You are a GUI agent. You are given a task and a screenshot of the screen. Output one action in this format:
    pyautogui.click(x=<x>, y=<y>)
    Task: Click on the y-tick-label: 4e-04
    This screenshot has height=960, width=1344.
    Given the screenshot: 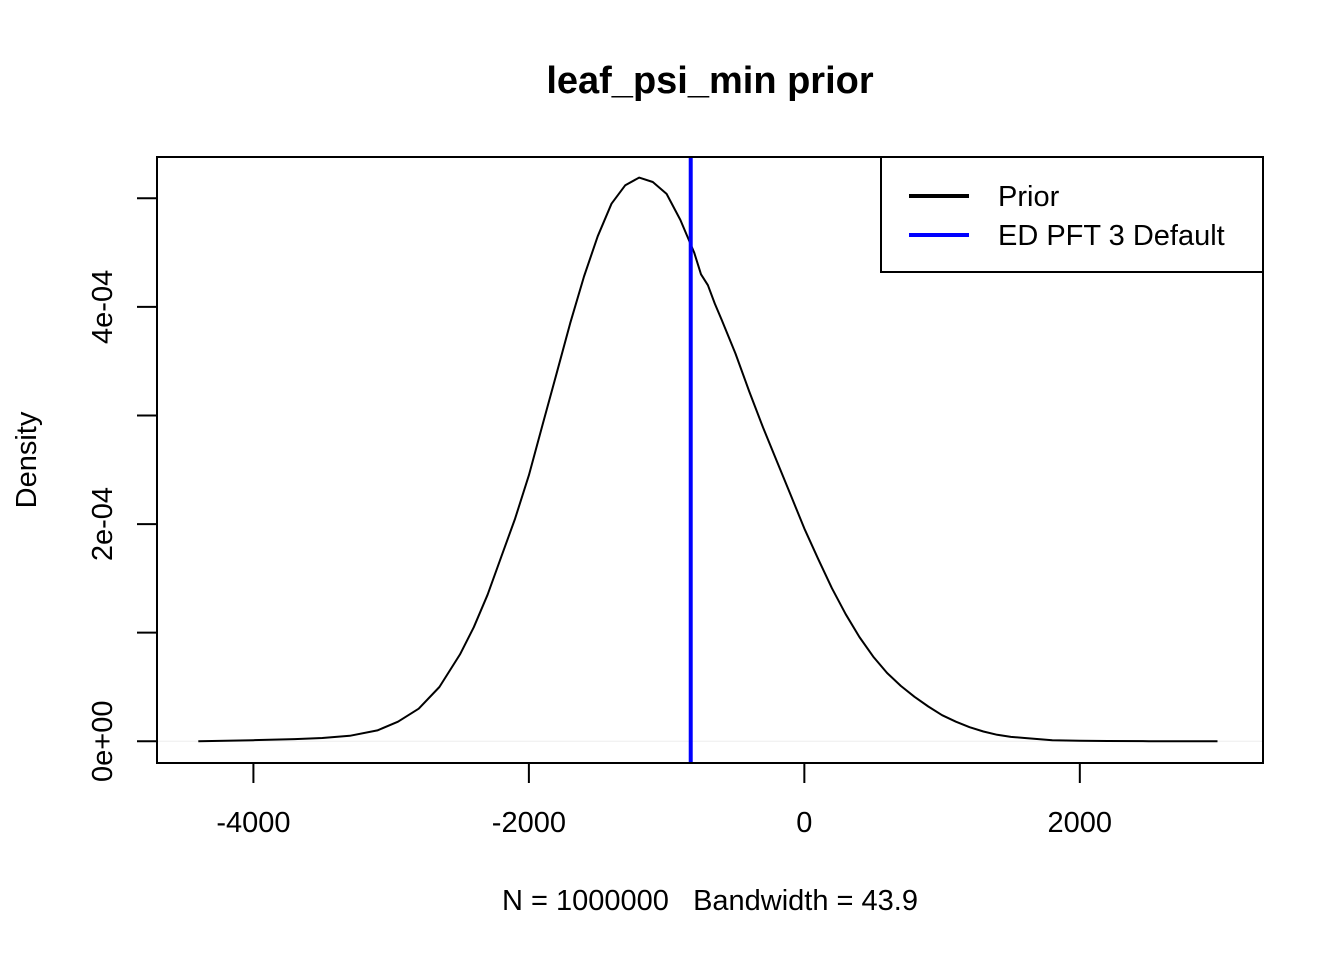 What is the action you would take?
    pyautogui.click(x=103, y=307)
    